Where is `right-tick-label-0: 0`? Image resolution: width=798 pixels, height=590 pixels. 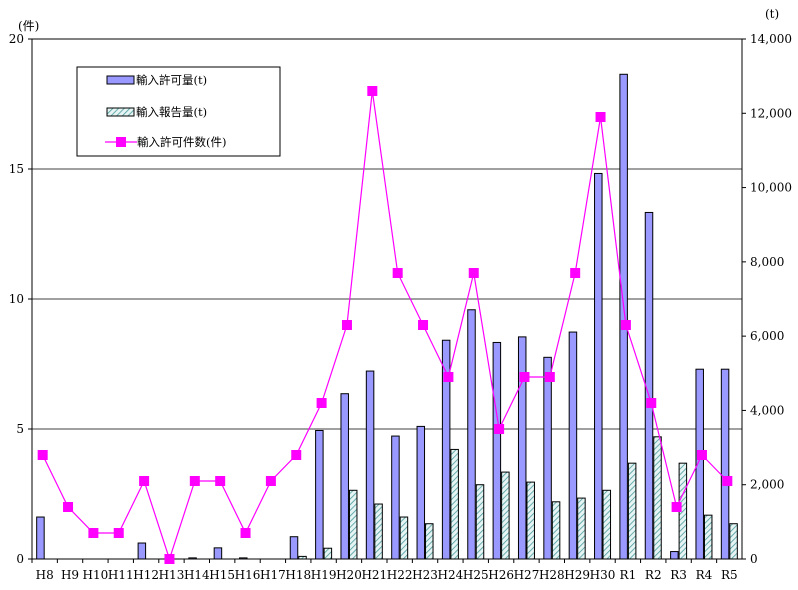
right-tick-label-0: 0 is located at coordinates (754, 559).